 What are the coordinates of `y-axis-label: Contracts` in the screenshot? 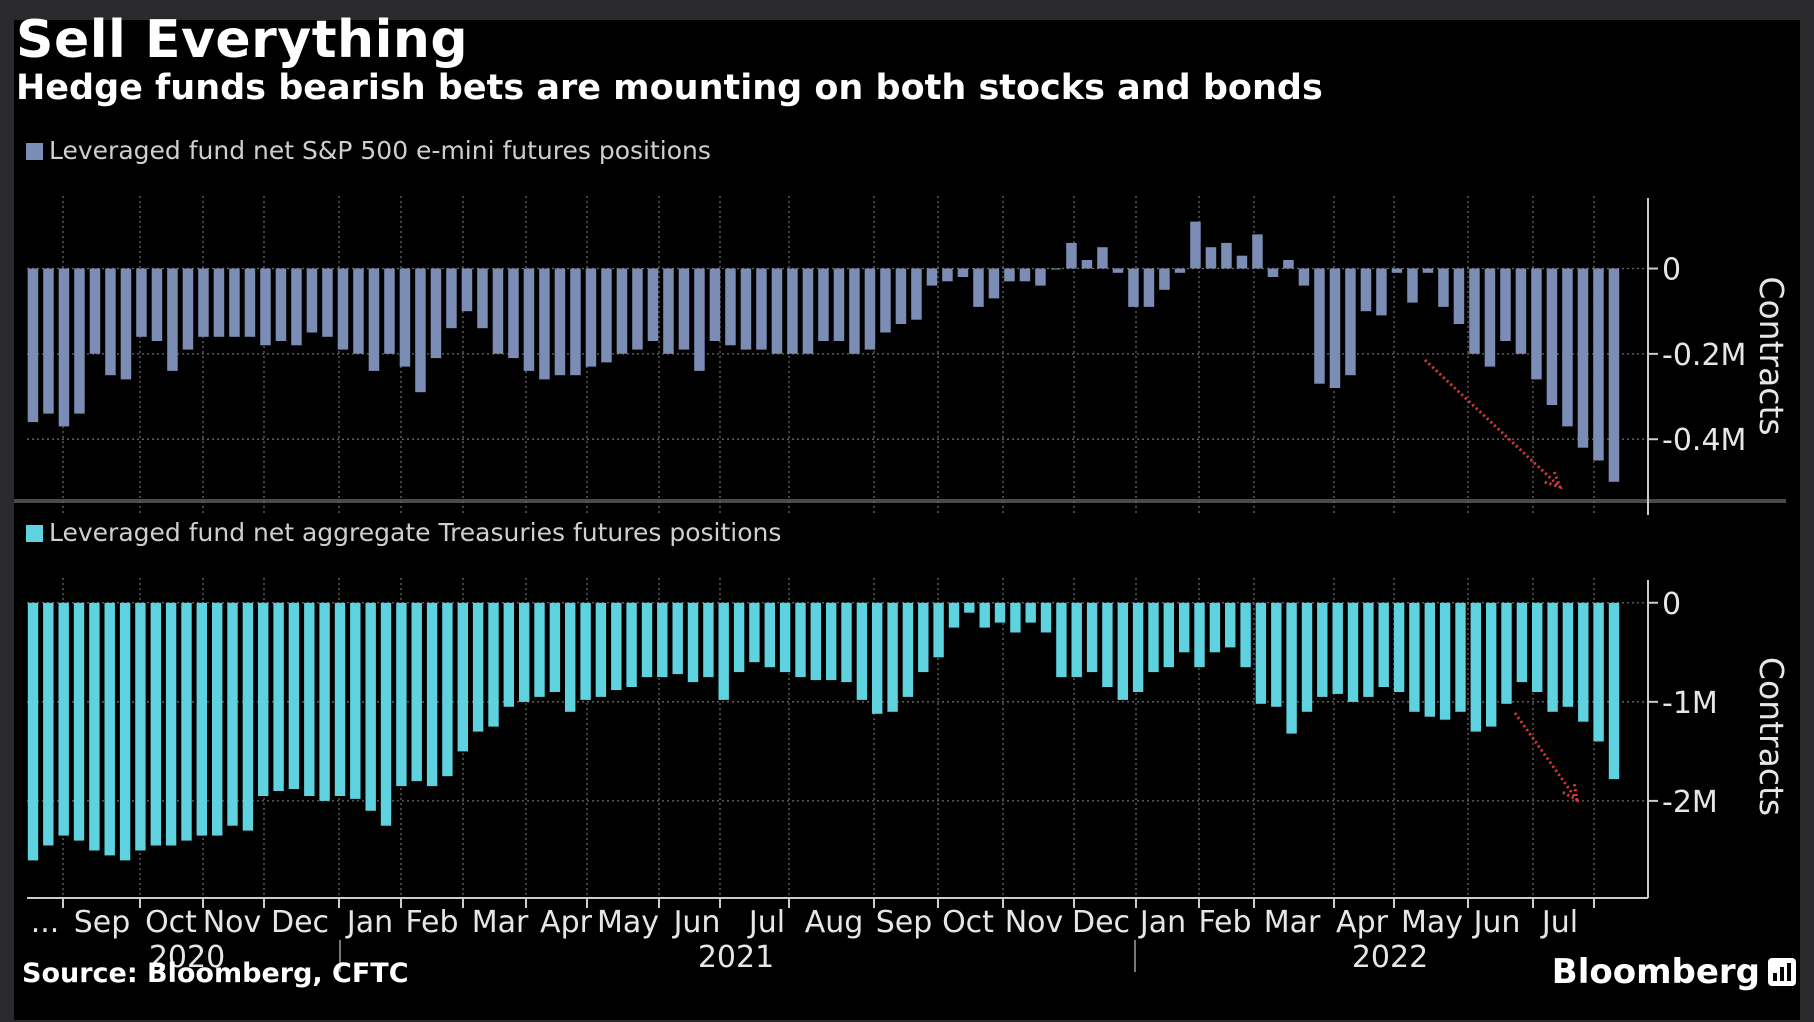 It's located at (1771, 355).